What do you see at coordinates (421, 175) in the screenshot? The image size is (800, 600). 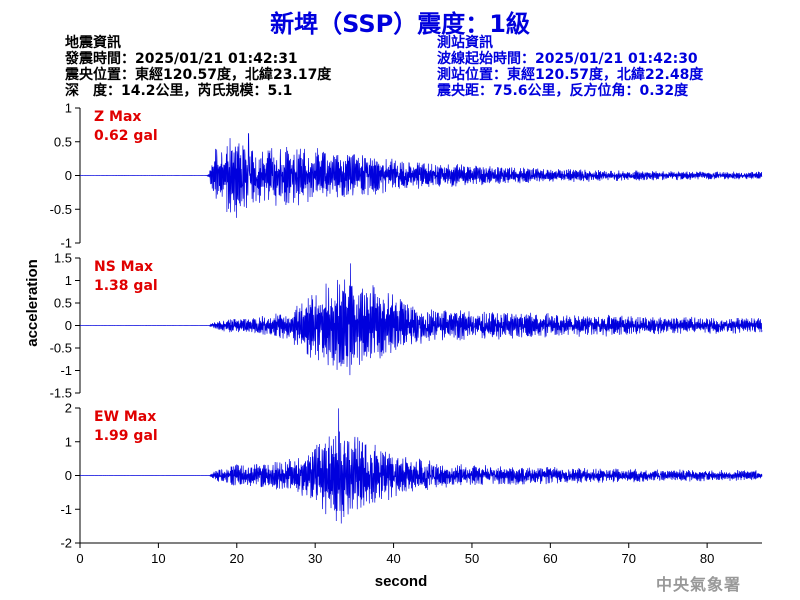 I see `series-line-z` at bounding box center [421, 175].